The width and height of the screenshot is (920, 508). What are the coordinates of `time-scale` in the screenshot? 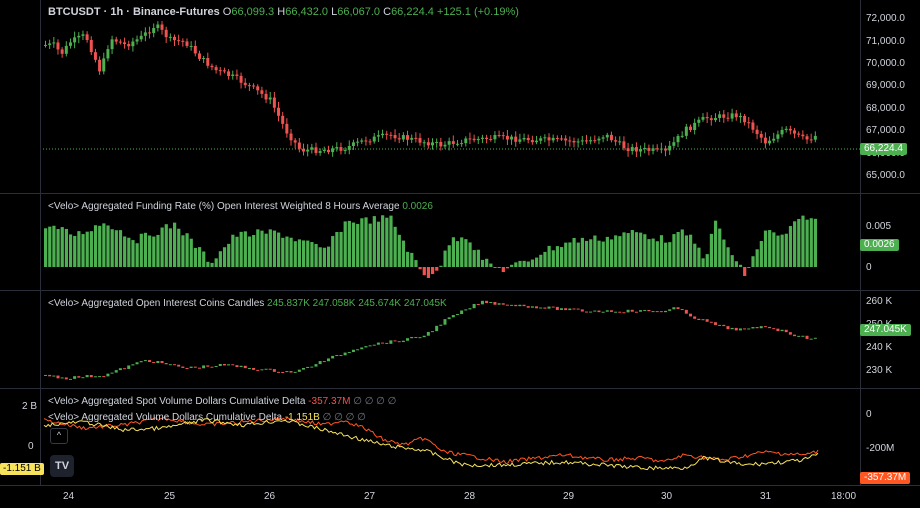 It's located at (460, 496).